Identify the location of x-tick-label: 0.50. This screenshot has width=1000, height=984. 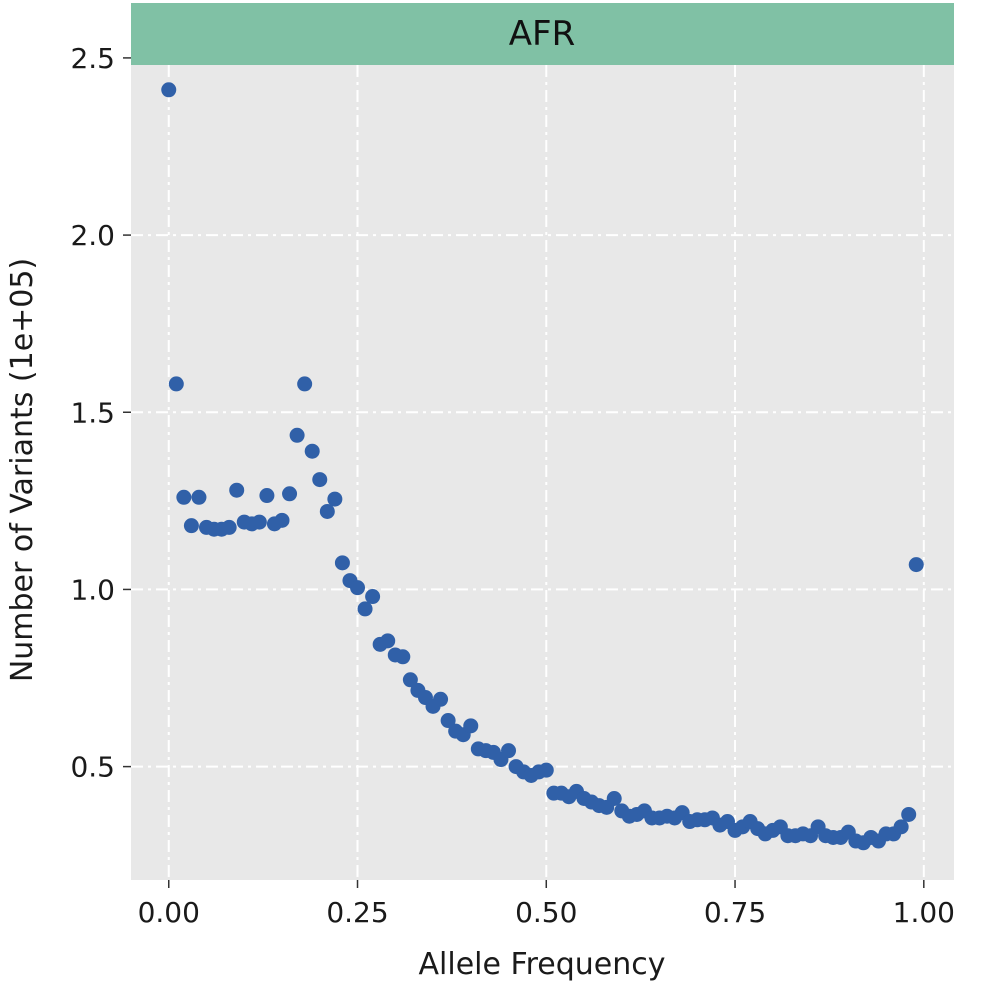
(546, 912).